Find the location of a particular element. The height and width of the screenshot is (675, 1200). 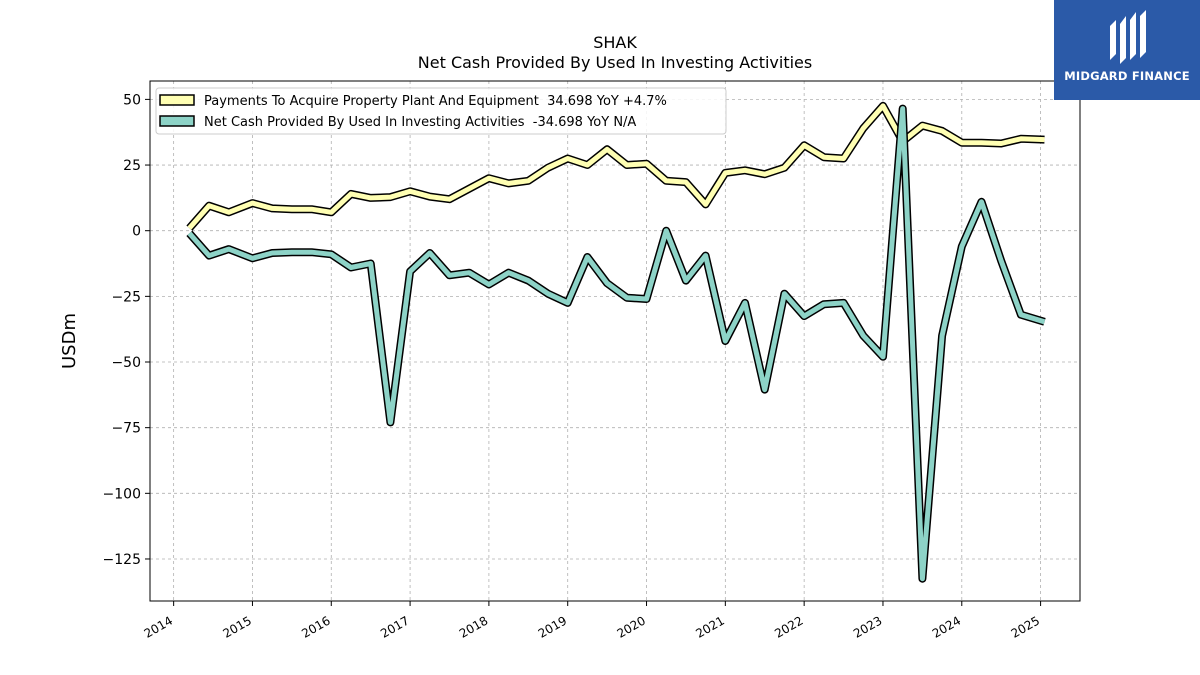

legend-swatch-net-cash is located at coordinates (177, 121).